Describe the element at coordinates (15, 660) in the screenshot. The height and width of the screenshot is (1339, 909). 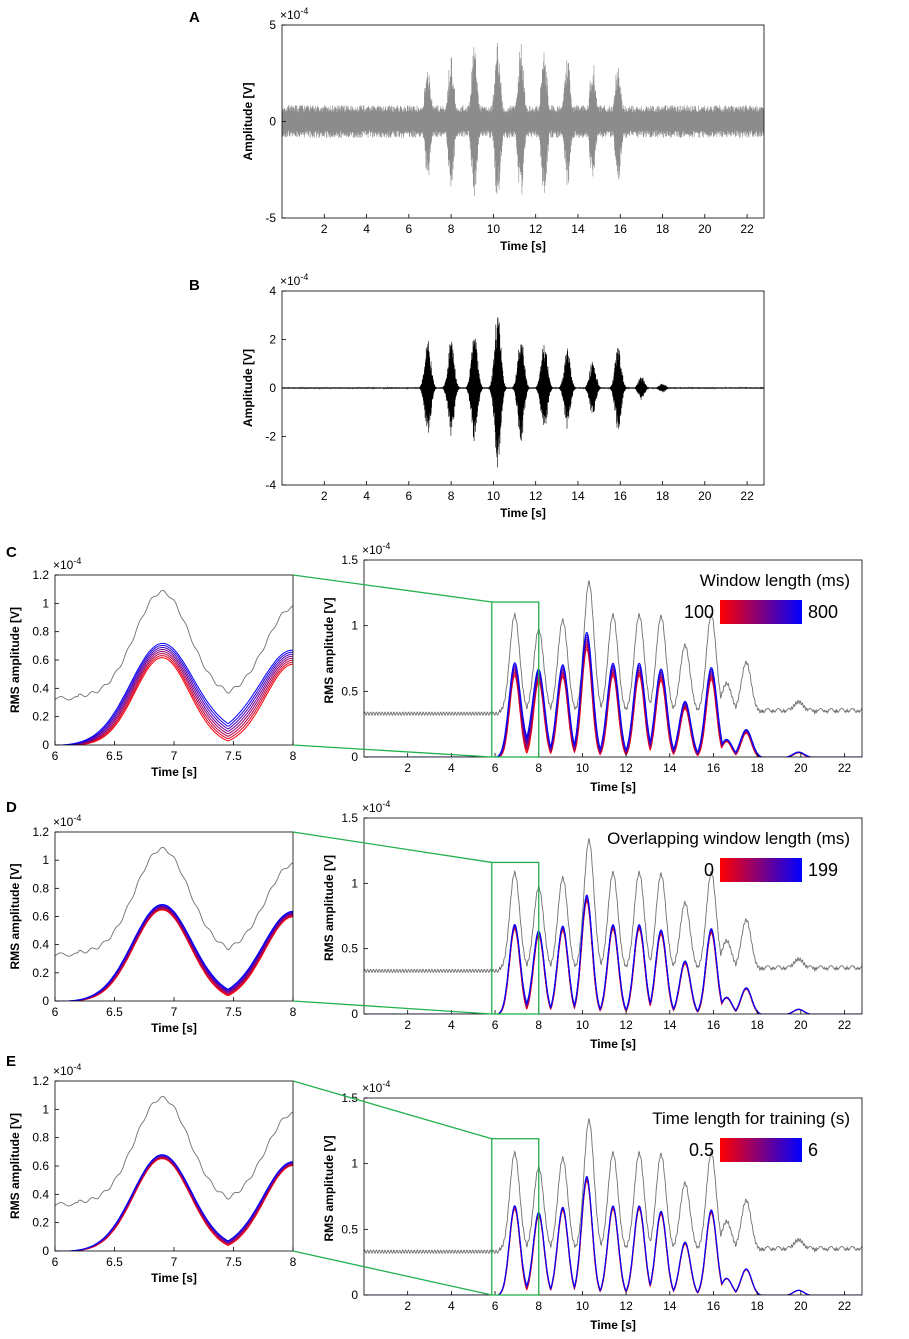
I see `zoom-y-axis-label: RMS amplitude [V]` at that location.